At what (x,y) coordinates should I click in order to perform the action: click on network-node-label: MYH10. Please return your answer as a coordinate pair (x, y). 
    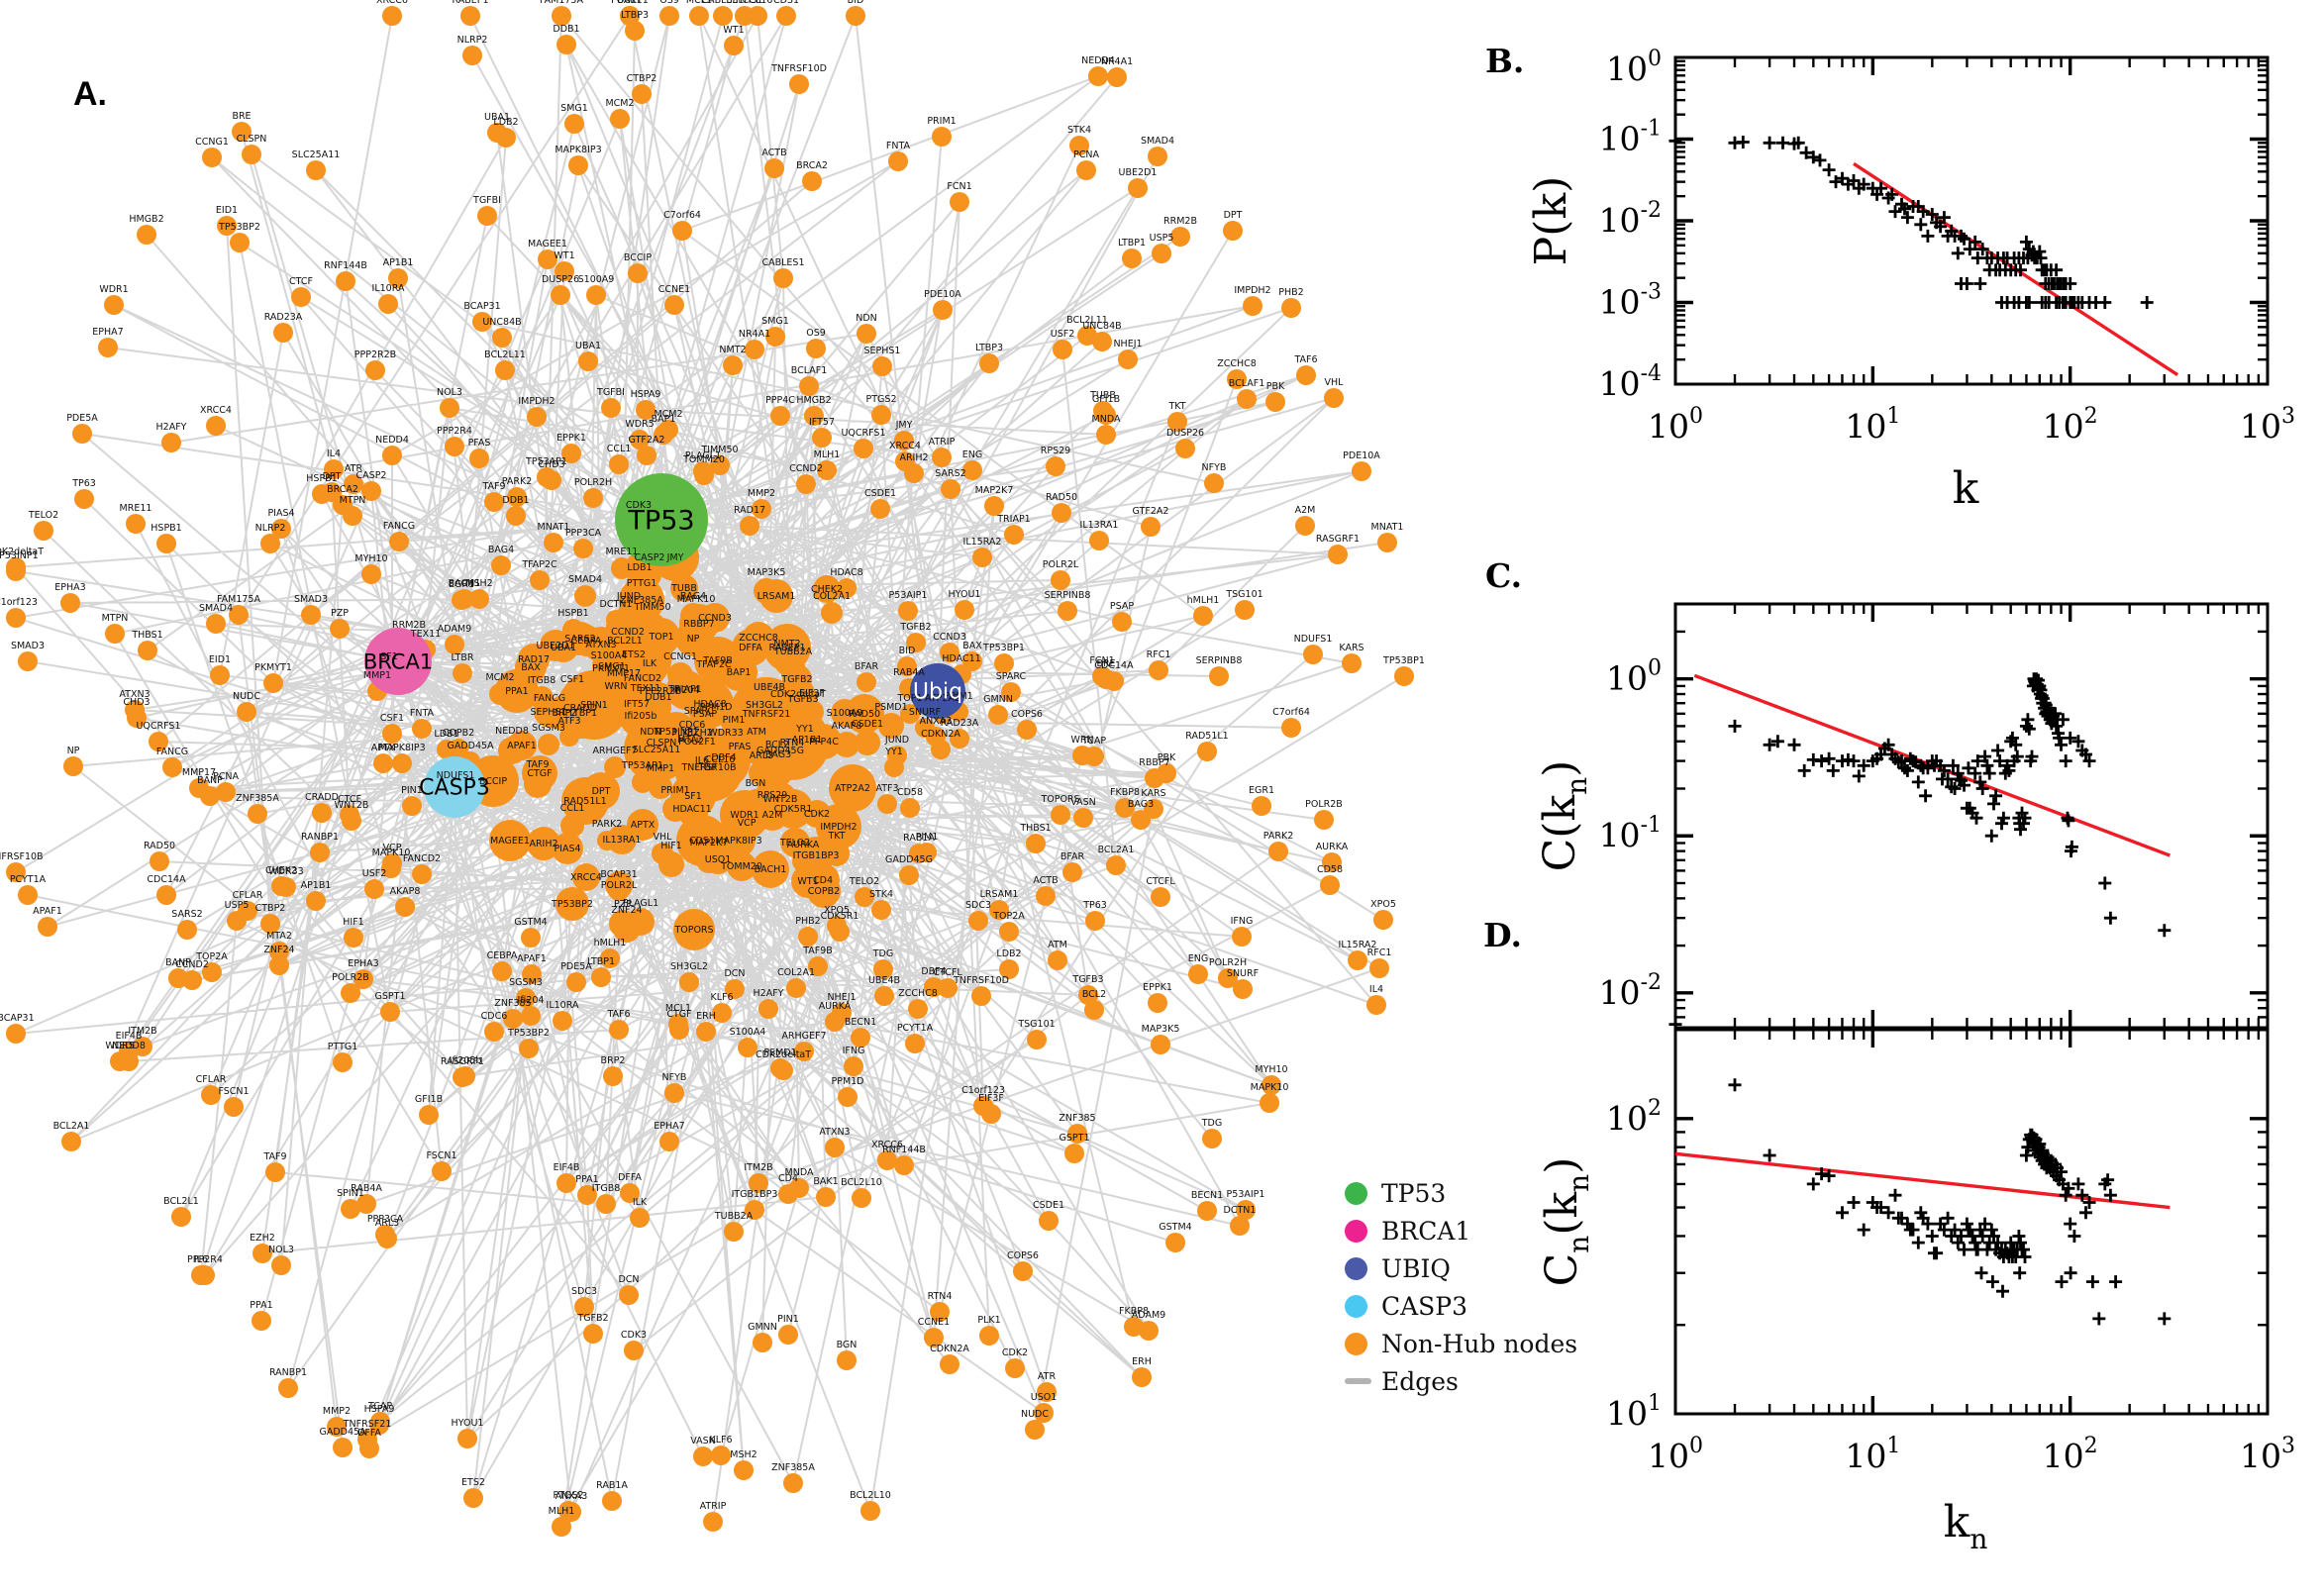
    Looking at the image, I should click on (1271, 1069).